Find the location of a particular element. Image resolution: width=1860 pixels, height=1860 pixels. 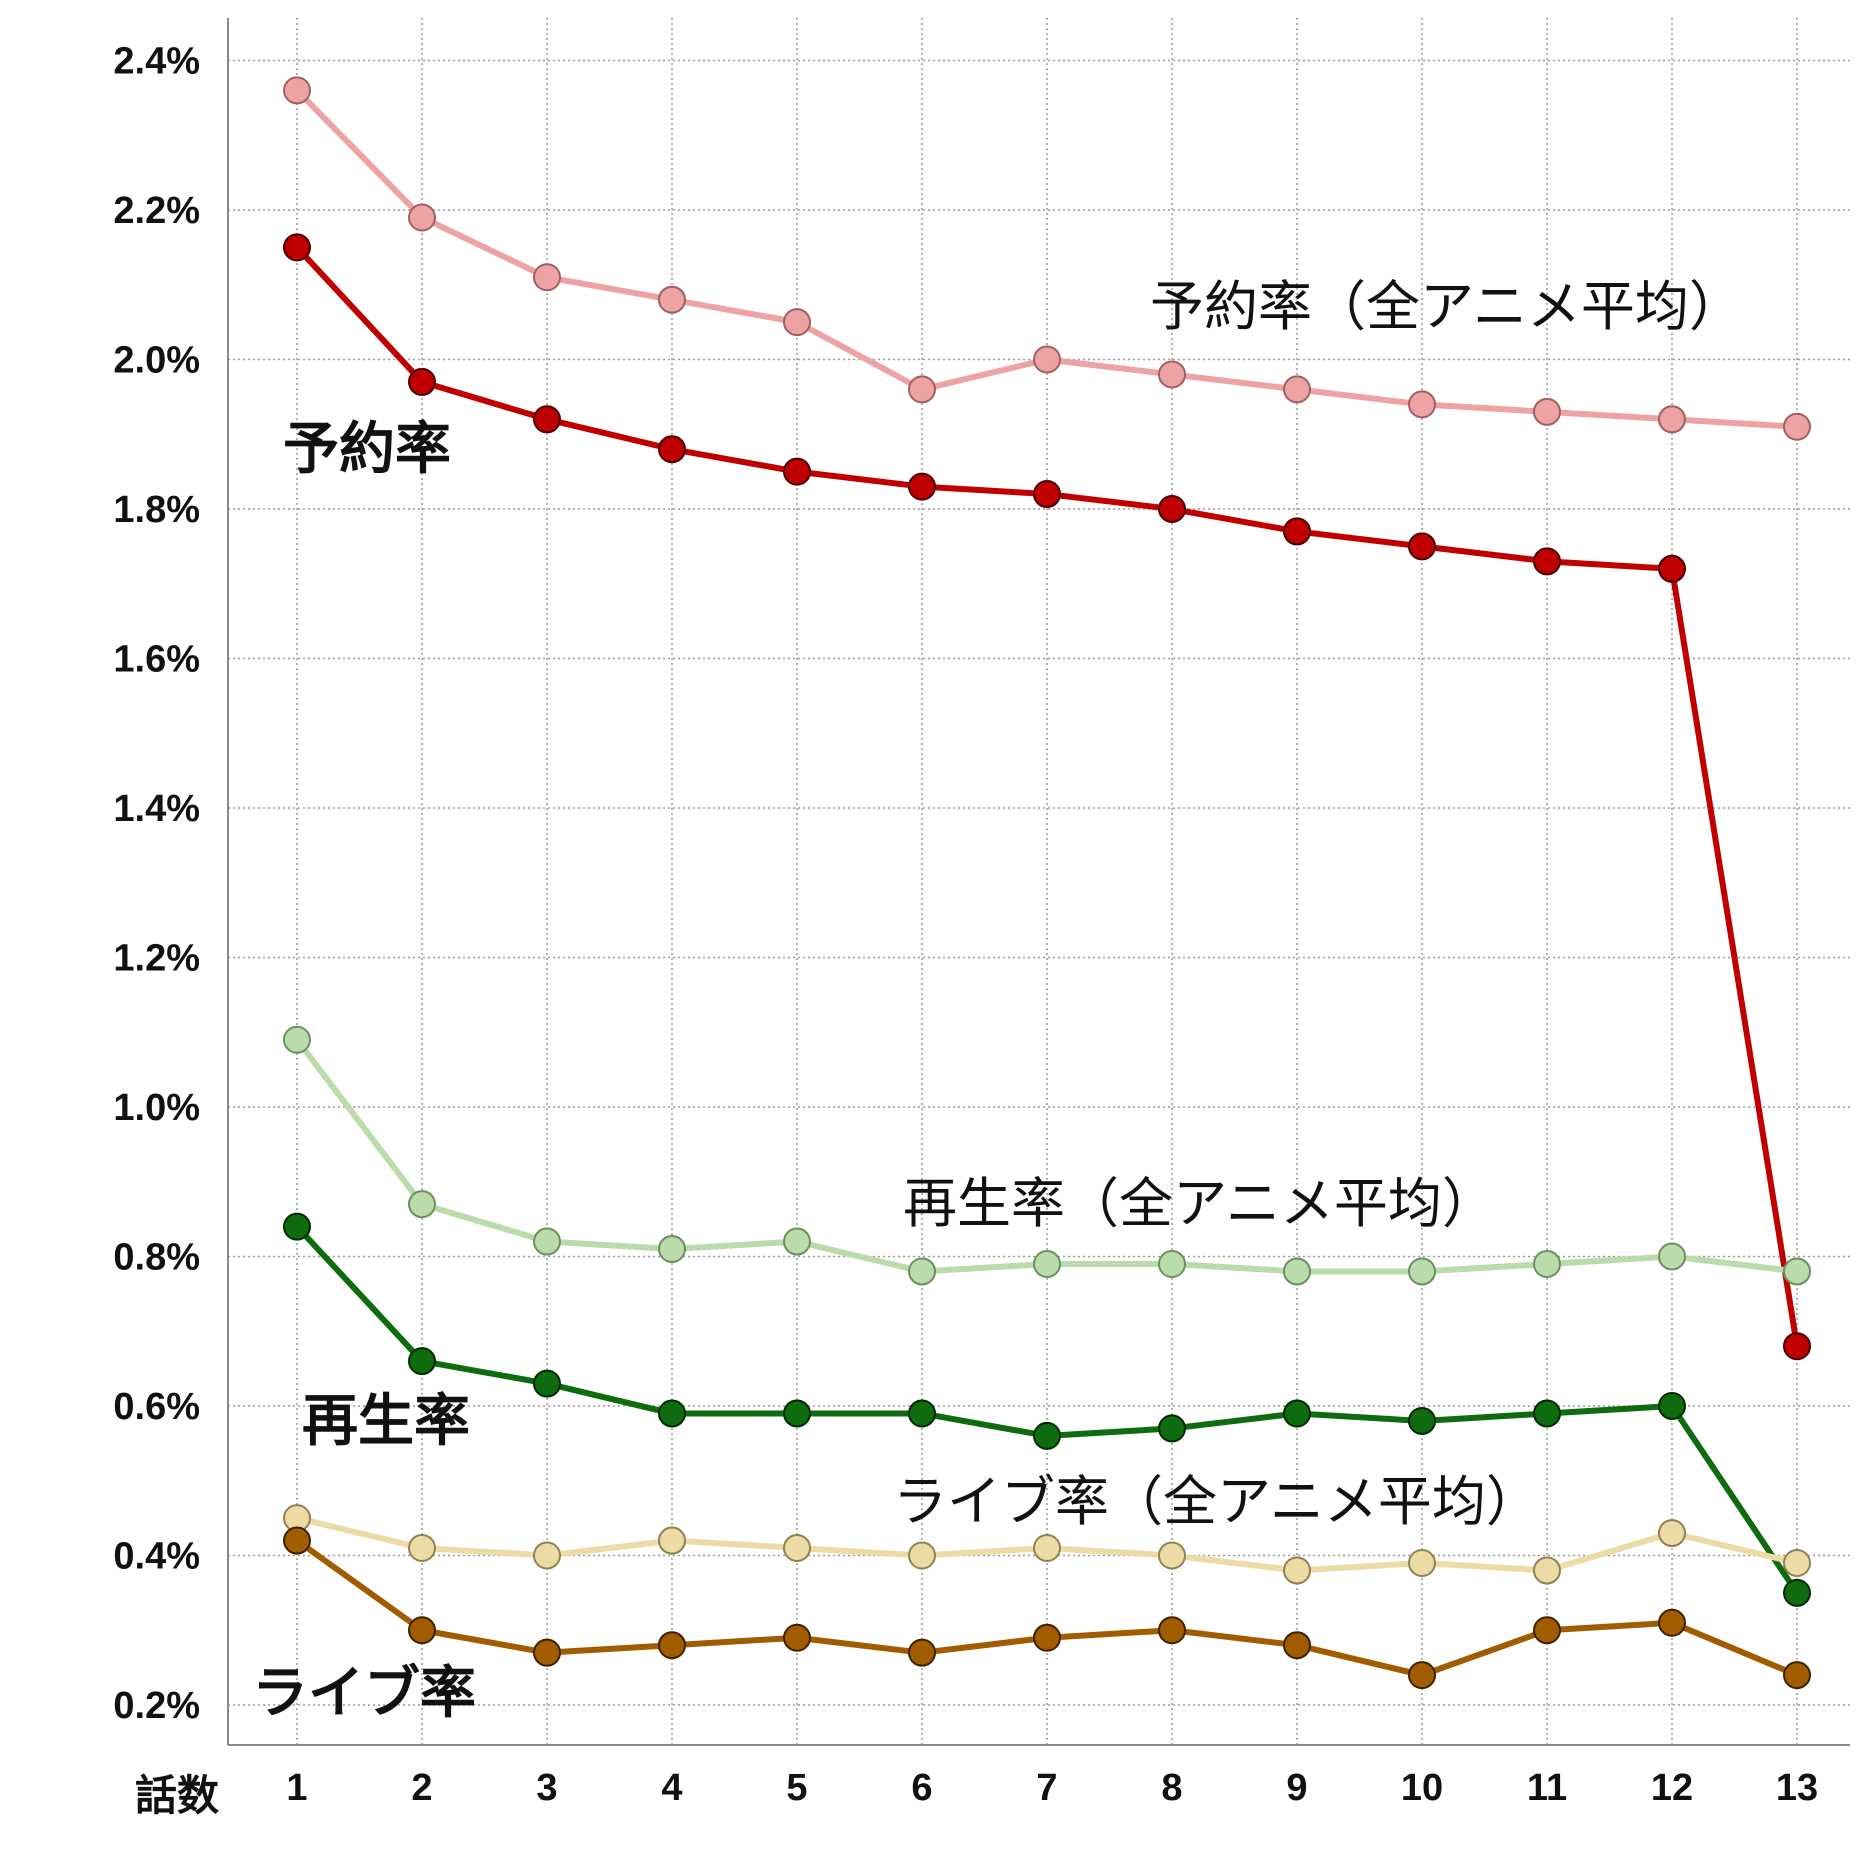

y-tick-label: 1.0% is located at coordinates (156, 1108).